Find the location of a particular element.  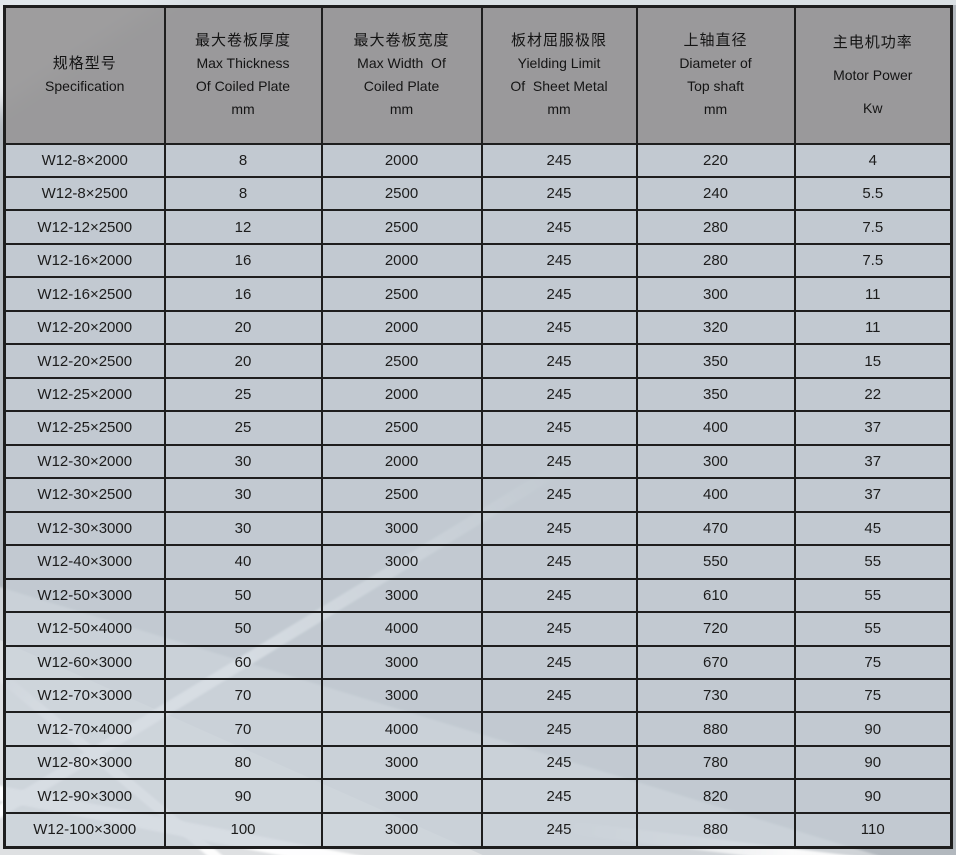

header-line: Diameter of is located at coordinates (715, 63).